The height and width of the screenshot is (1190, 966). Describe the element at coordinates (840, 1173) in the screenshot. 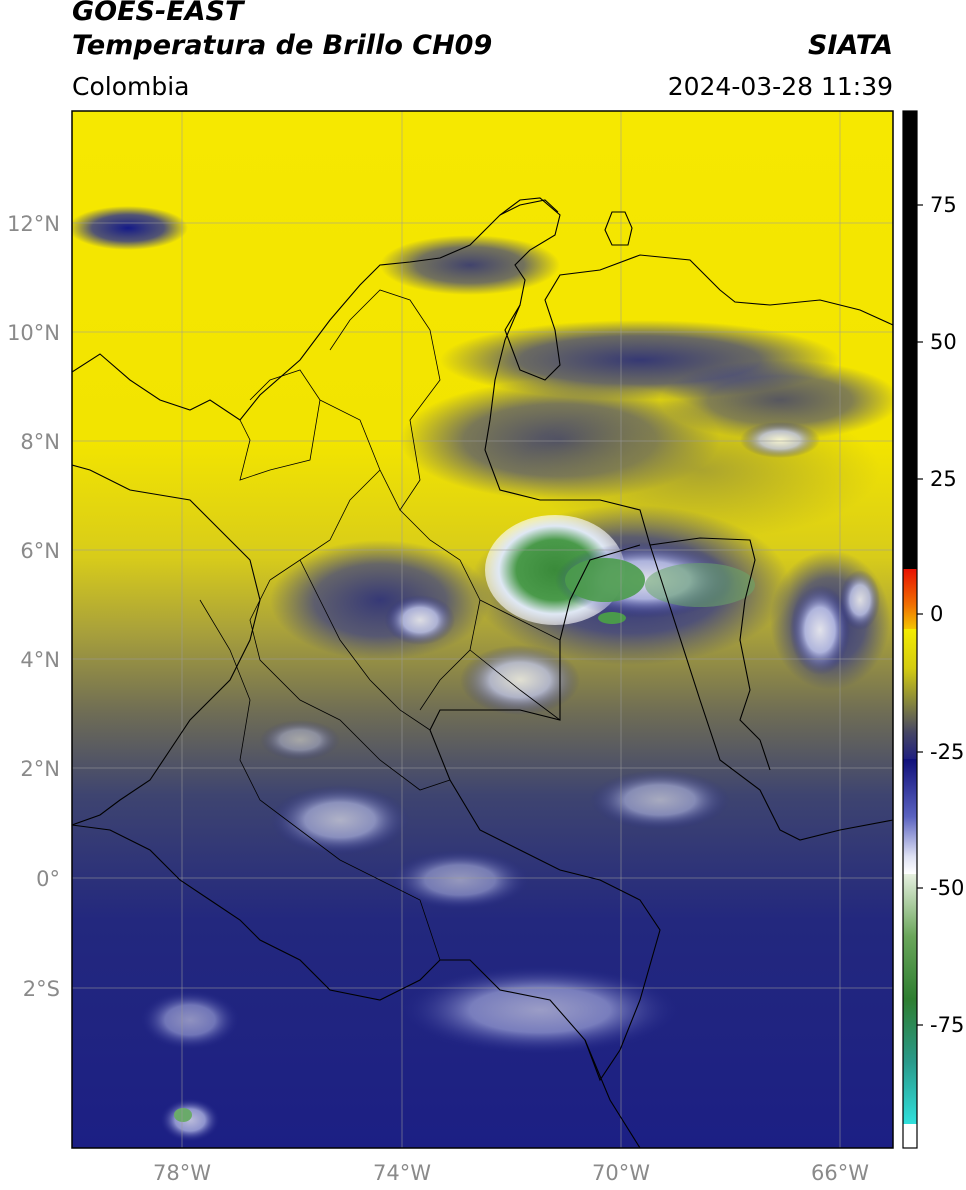

I see `lon-label: 66°W` at that location.